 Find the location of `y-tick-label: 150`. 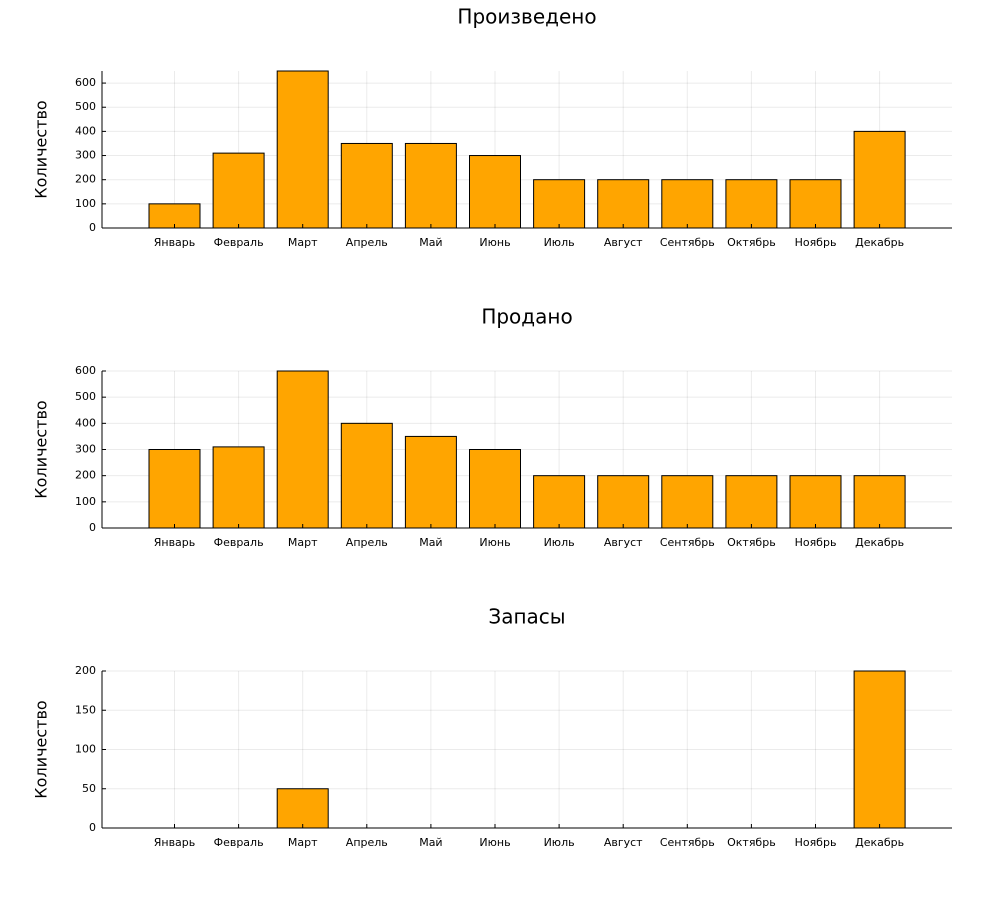

y-tick-label: 150 is located at coordinates (85, 709).